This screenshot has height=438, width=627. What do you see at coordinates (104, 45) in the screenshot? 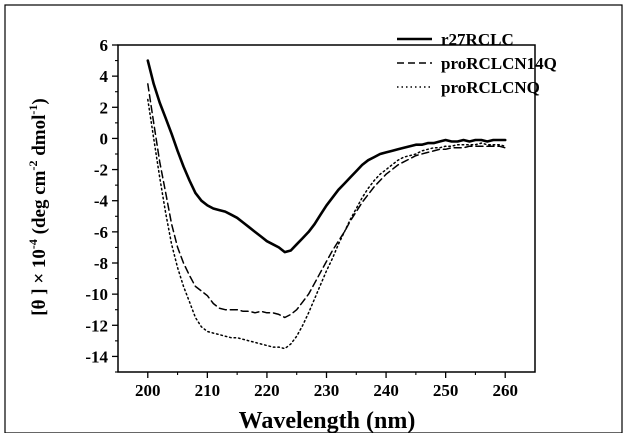
I see `y-tick-label: 6` at bounding box center [104, 45].